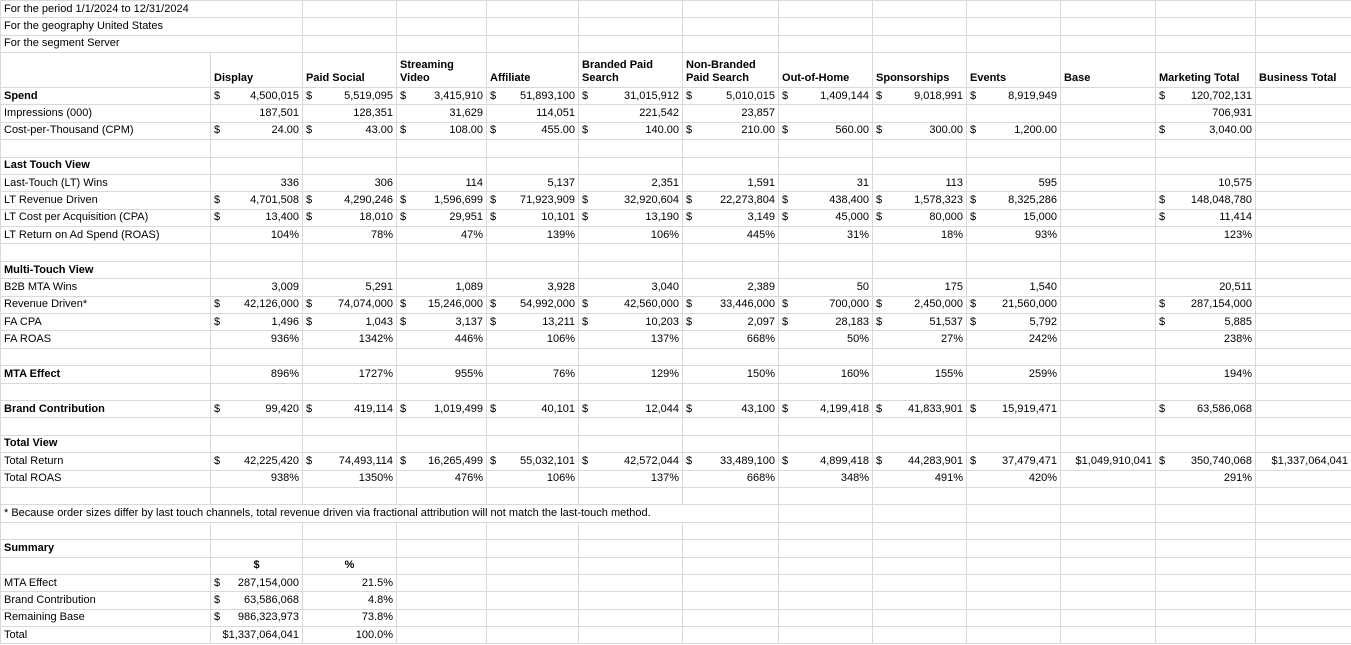  What do you see at coordinates (826, 131) in the screenshot?
I see `cell: $560.00` at bounding box center [826, 131].